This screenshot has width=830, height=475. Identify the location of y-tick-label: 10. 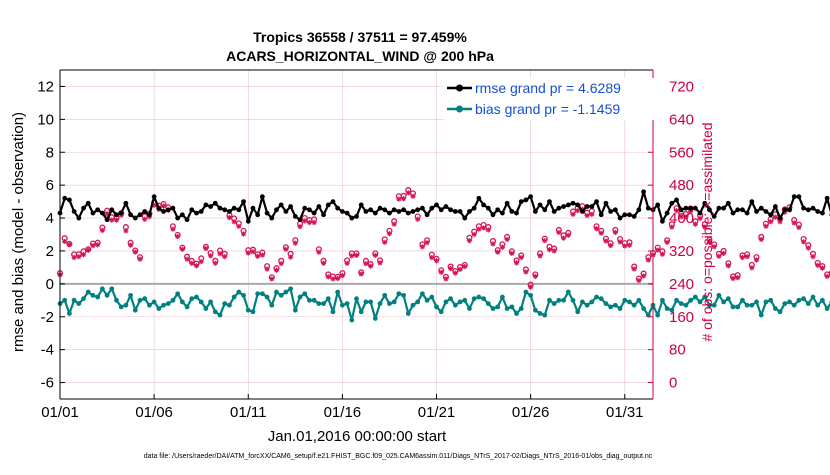
(45, 119).